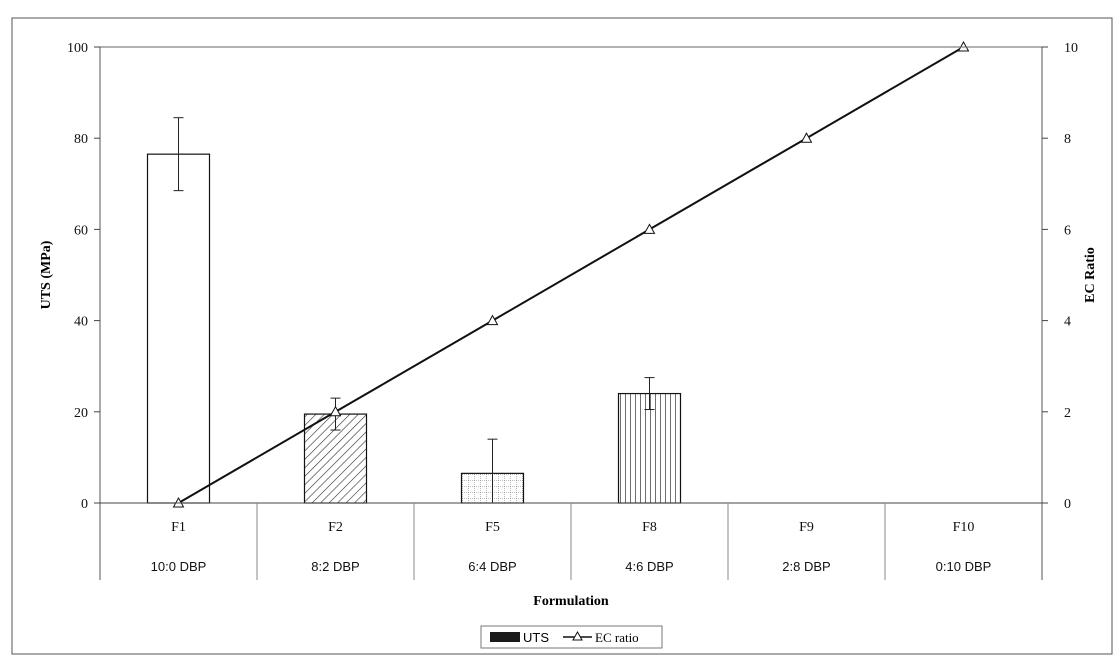 The width and height of the screenshot is (1115, 657). I want to click on x-sublabel: 0:10 DBP, so click(964, 566).